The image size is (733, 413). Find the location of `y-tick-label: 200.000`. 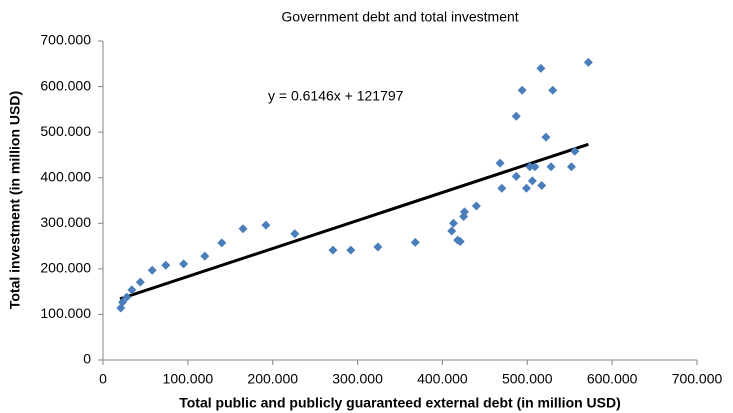

y-tick-label: 200.000 is located at coordinates (65, 268).